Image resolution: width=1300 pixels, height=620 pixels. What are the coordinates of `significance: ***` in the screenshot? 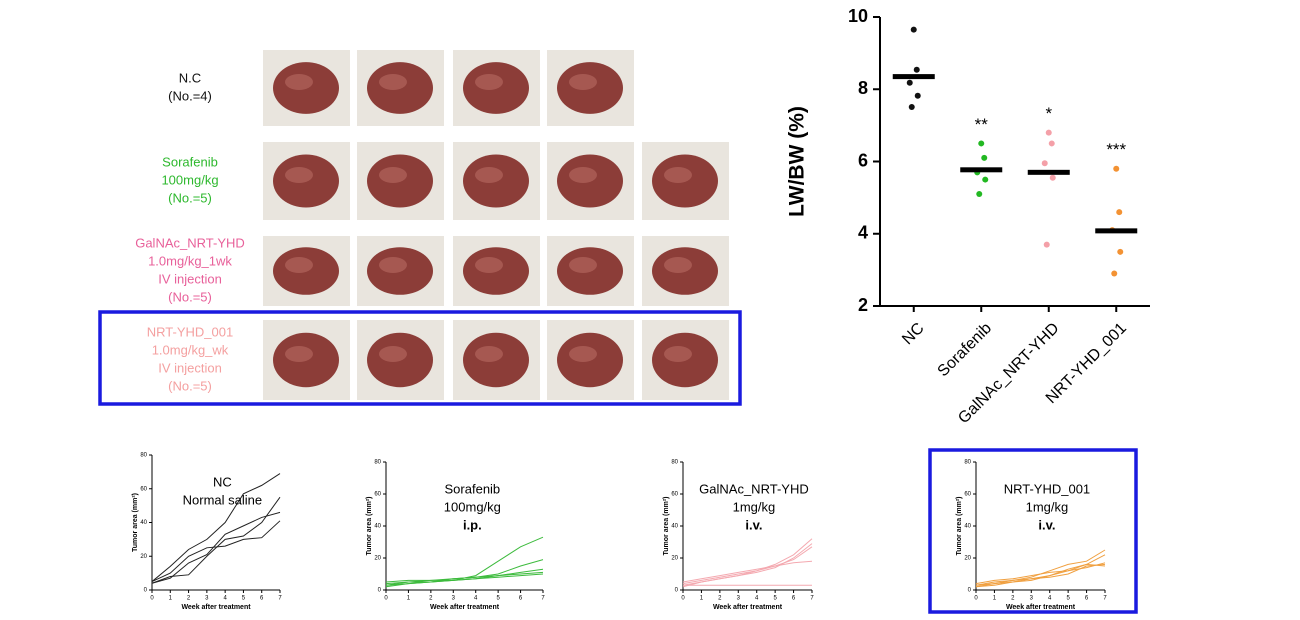 It's located at (1116, 149).